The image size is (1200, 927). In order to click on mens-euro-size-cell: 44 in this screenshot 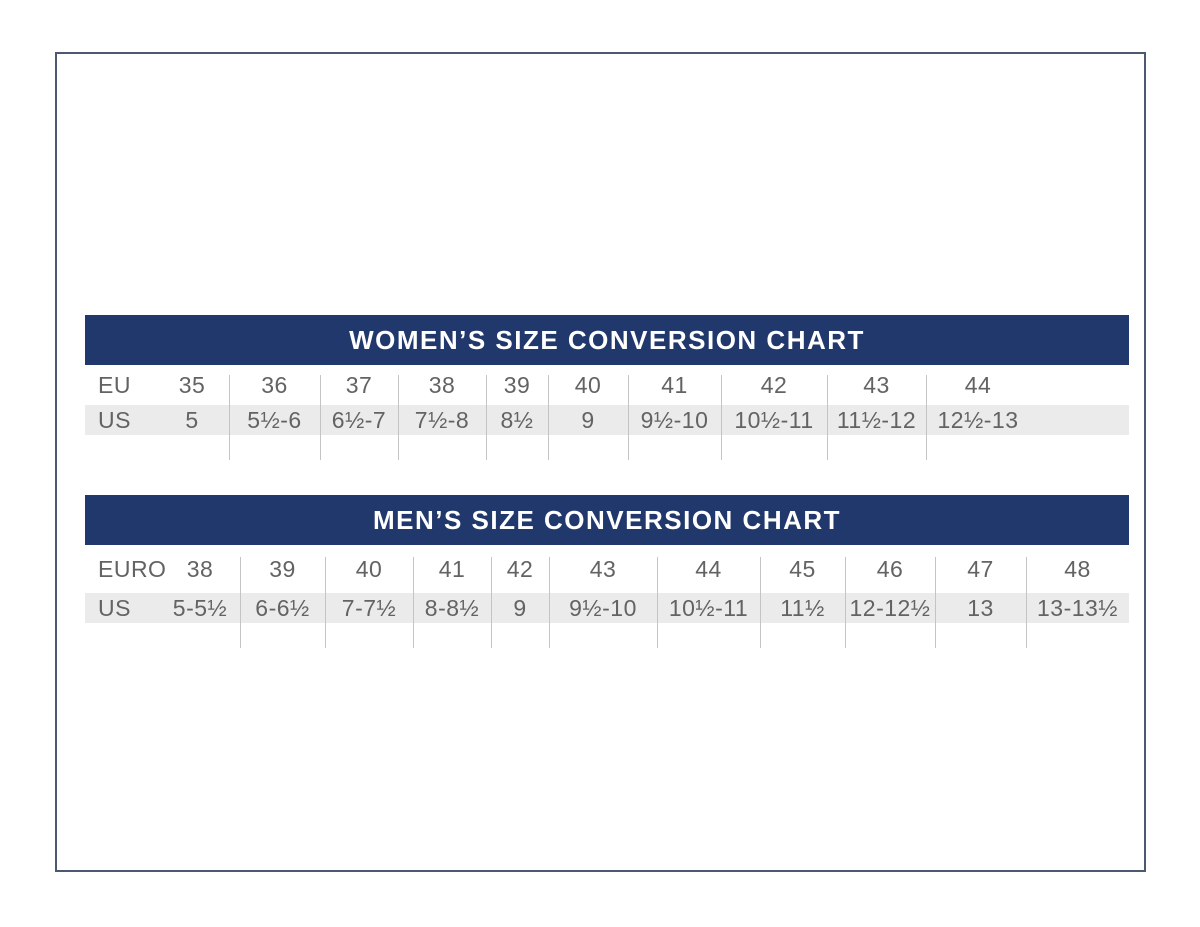, I will do `click(708, 568)`.